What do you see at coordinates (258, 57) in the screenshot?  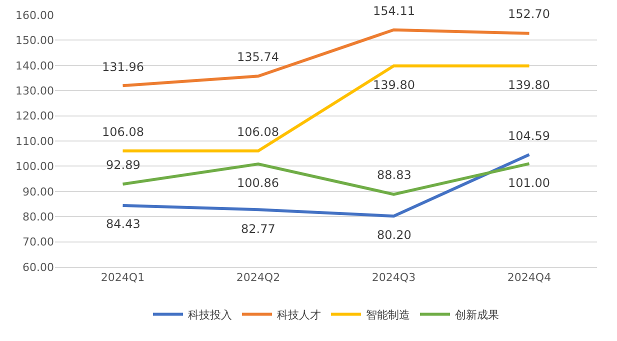 I see `data-label: 135.74` at bounding box center [258, 57].